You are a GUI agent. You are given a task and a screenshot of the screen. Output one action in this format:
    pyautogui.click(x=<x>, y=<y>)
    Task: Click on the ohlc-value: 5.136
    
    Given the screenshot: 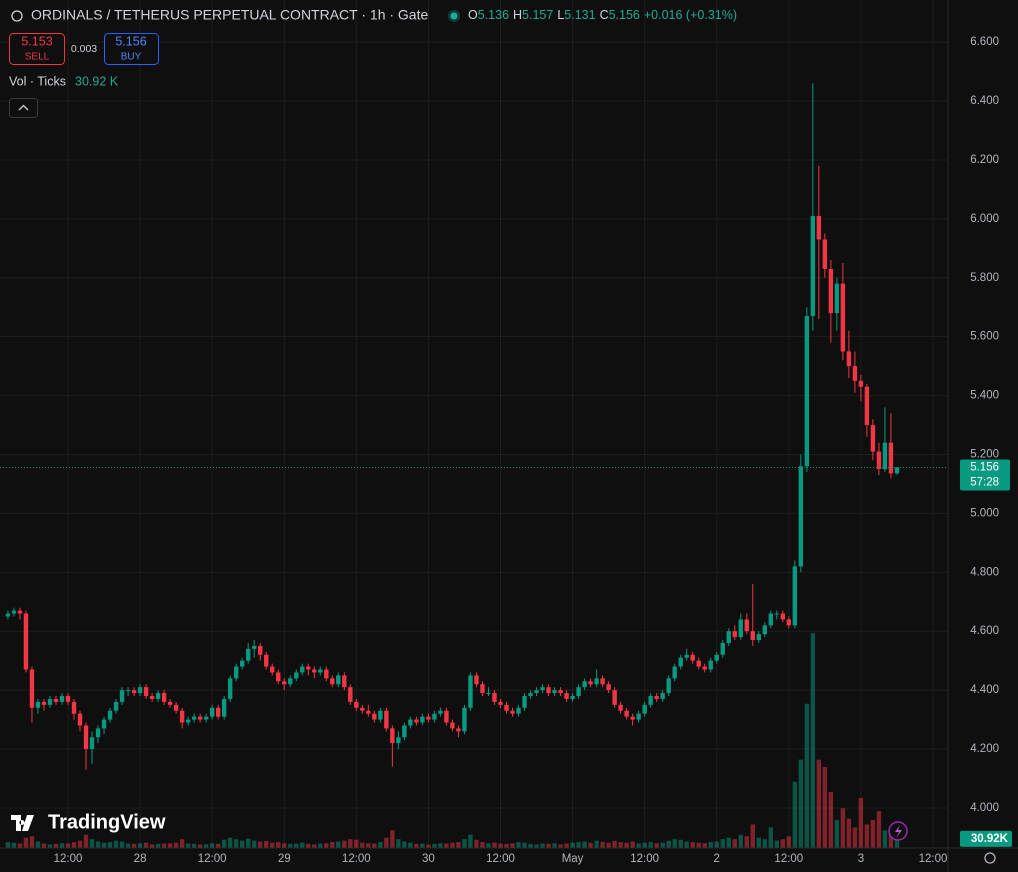 What is the action you would take?
    pyautogui.click(x=493, y=15)
    